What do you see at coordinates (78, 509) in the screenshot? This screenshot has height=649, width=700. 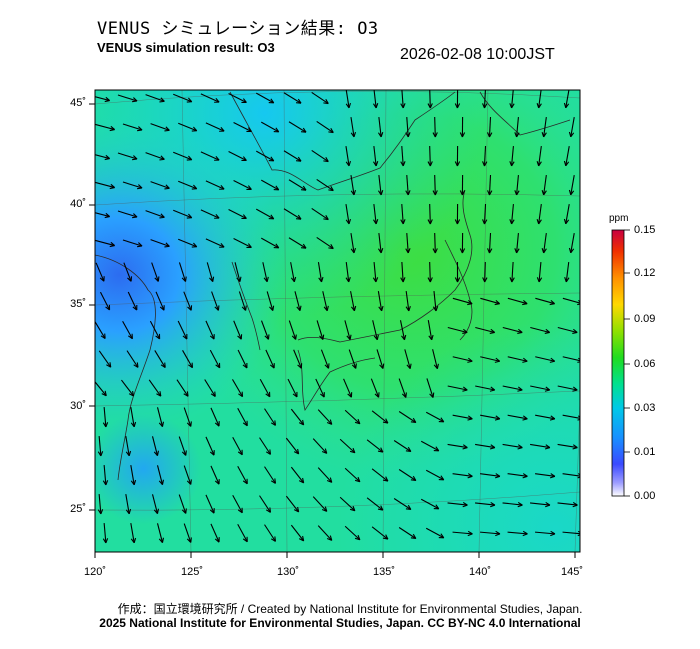 I see `lat-label-25: 25˚` at bounding box center [78, 509].